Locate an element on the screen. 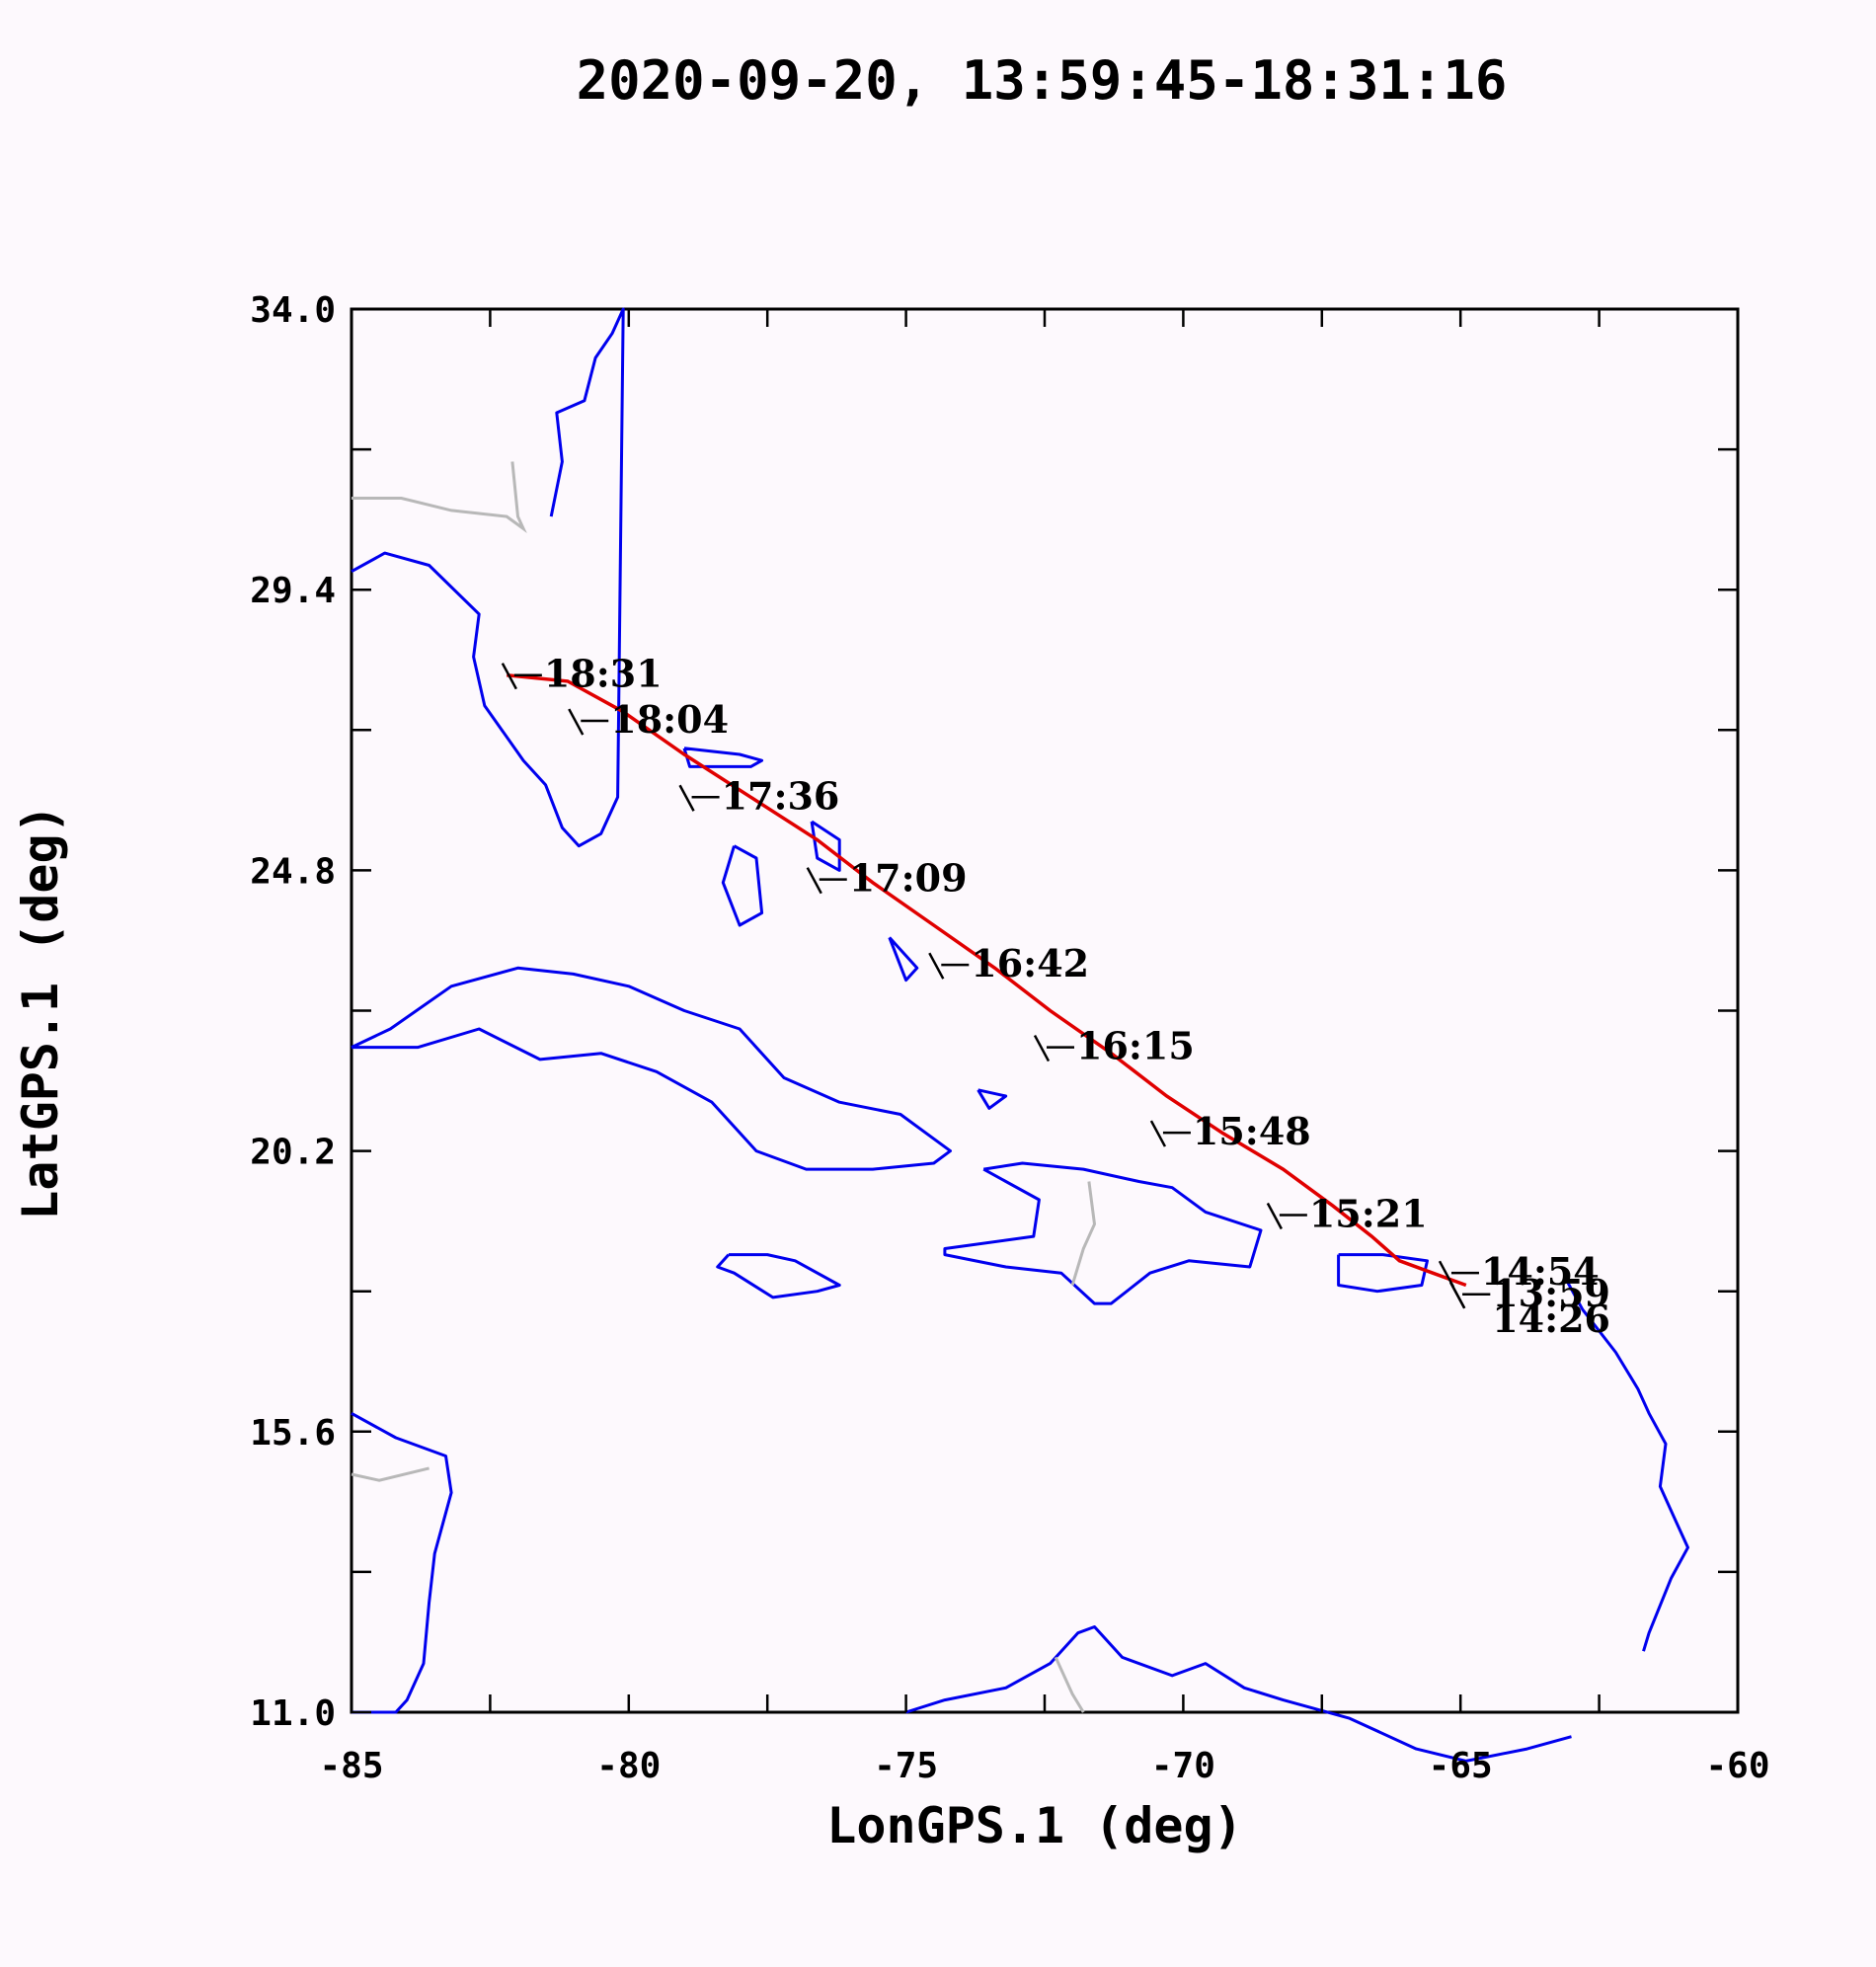 This screenshot has width=1876, height=1967. coastline-inagua is located at coordinates (993, 1099).